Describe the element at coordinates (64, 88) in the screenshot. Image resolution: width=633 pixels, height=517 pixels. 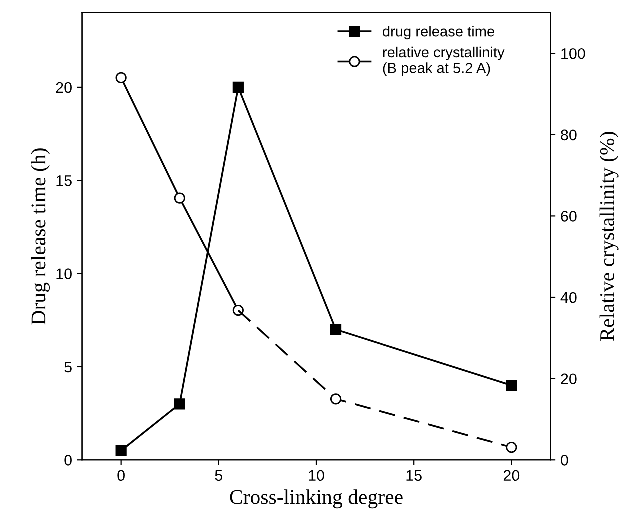
I see `y-tick-label: 20` at that location.